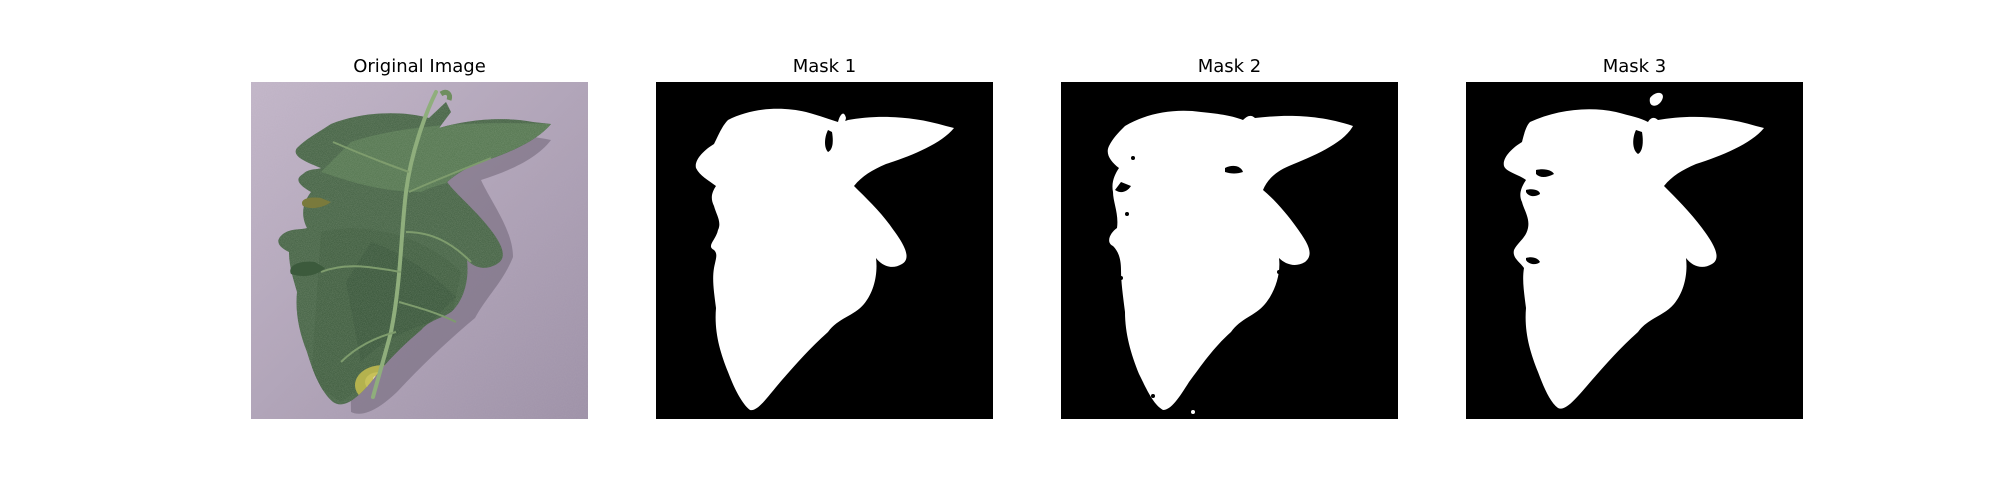  I want to click on leaf-photo, so click(419, 250).